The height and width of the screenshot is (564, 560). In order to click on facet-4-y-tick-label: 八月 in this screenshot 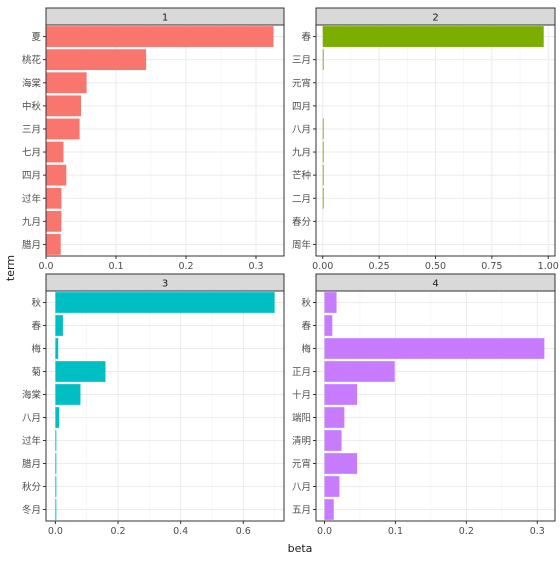, I will do `click(301, 487)`.